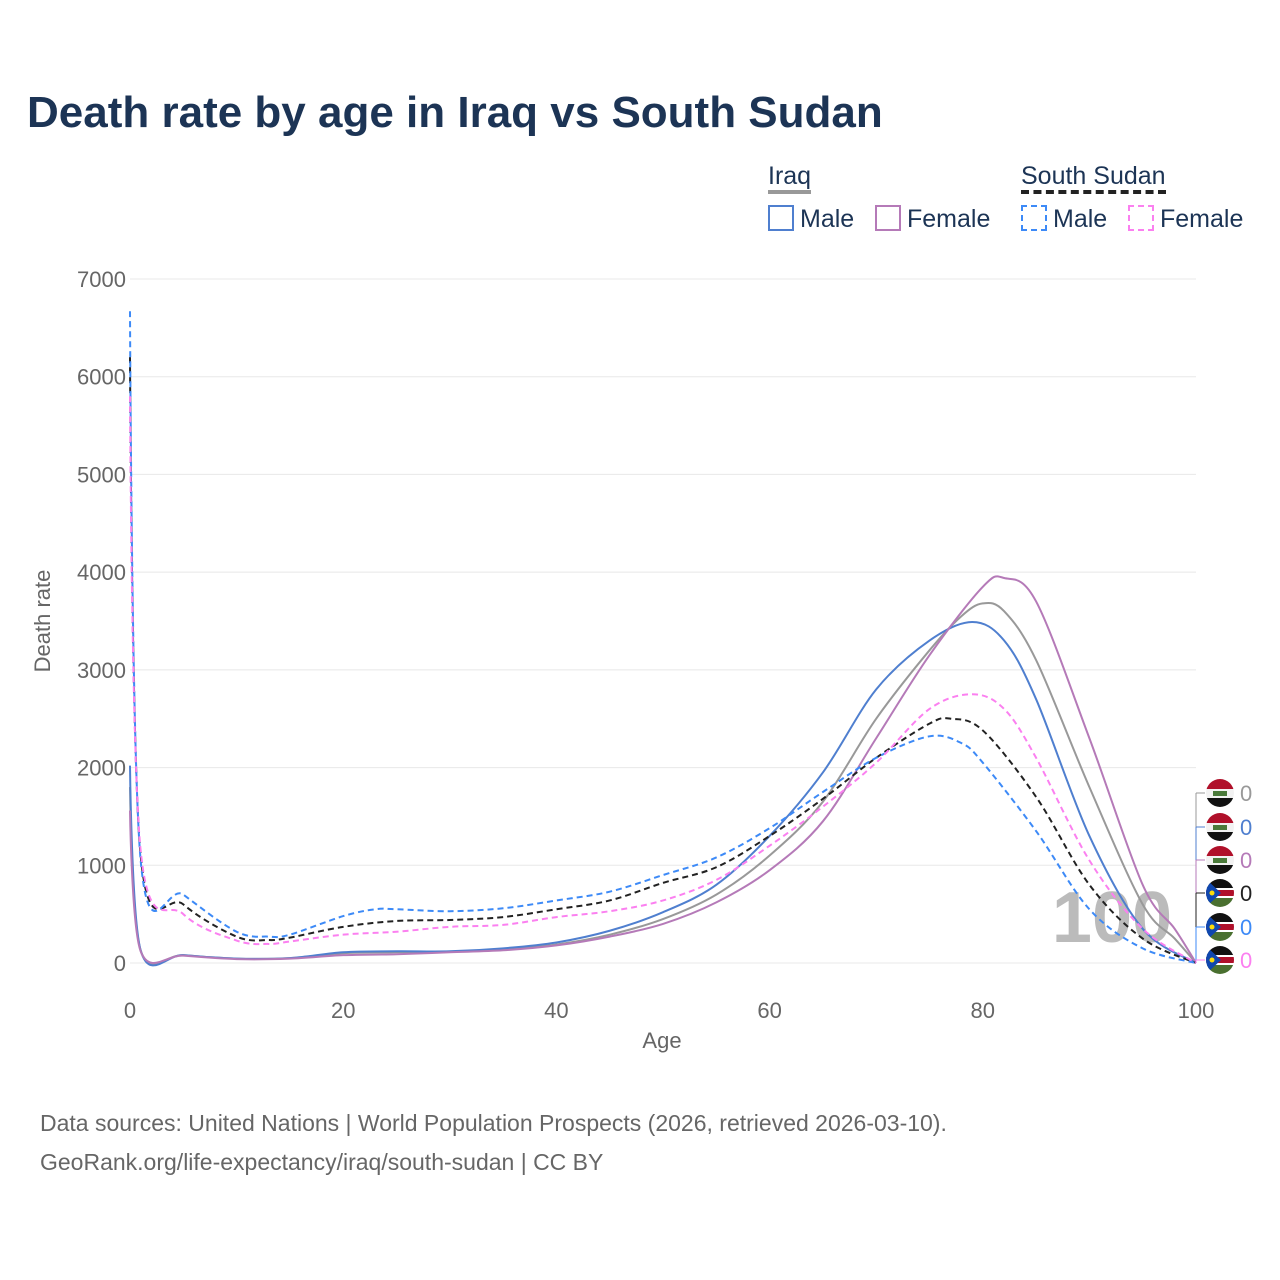 This screenshot has height=1280, width=1280. Describe the element at coordinates (769, 1010) in the screenshot. I see `x-tick-label: 60` at that location.